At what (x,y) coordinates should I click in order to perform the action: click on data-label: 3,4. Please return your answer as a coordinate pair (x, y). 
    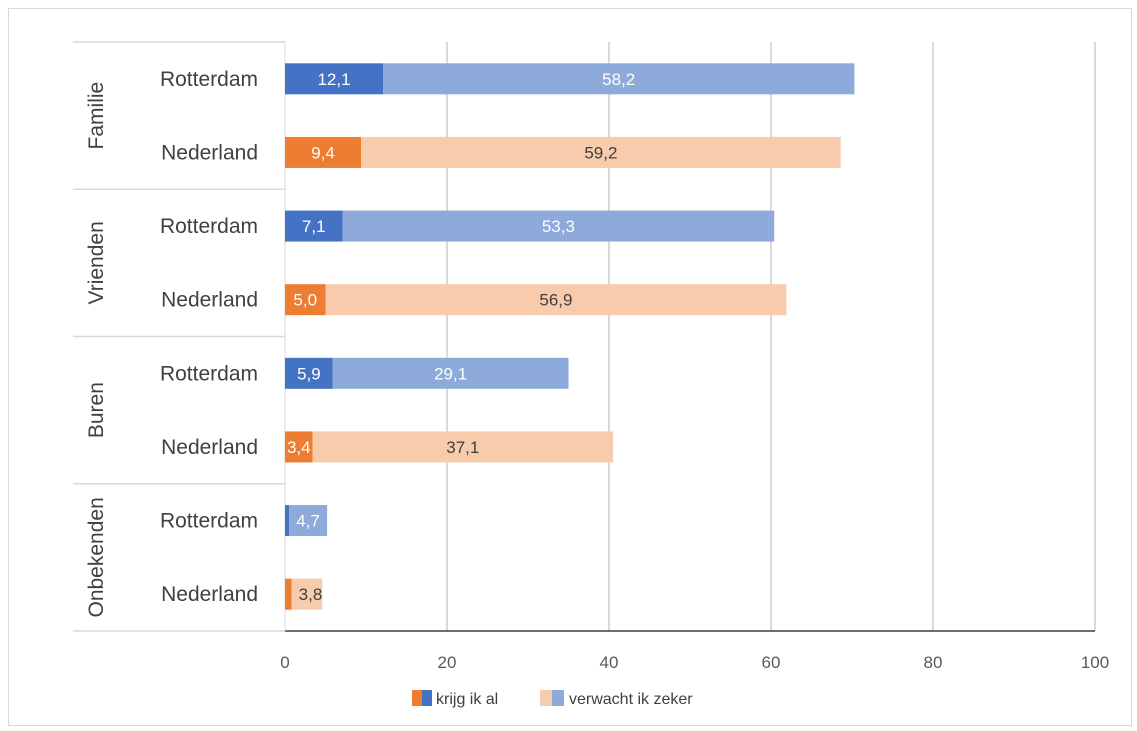
    Looking at the image, I should click on (299, 447).